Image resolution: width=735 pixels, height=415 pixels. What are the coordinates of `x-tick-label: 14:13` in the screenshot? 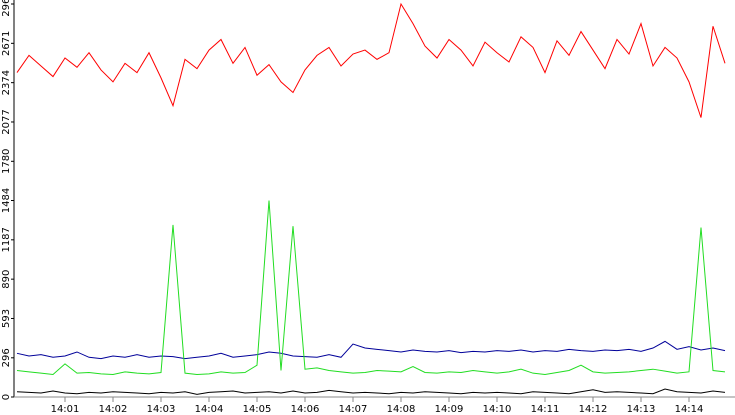 It's located at (641, 409).